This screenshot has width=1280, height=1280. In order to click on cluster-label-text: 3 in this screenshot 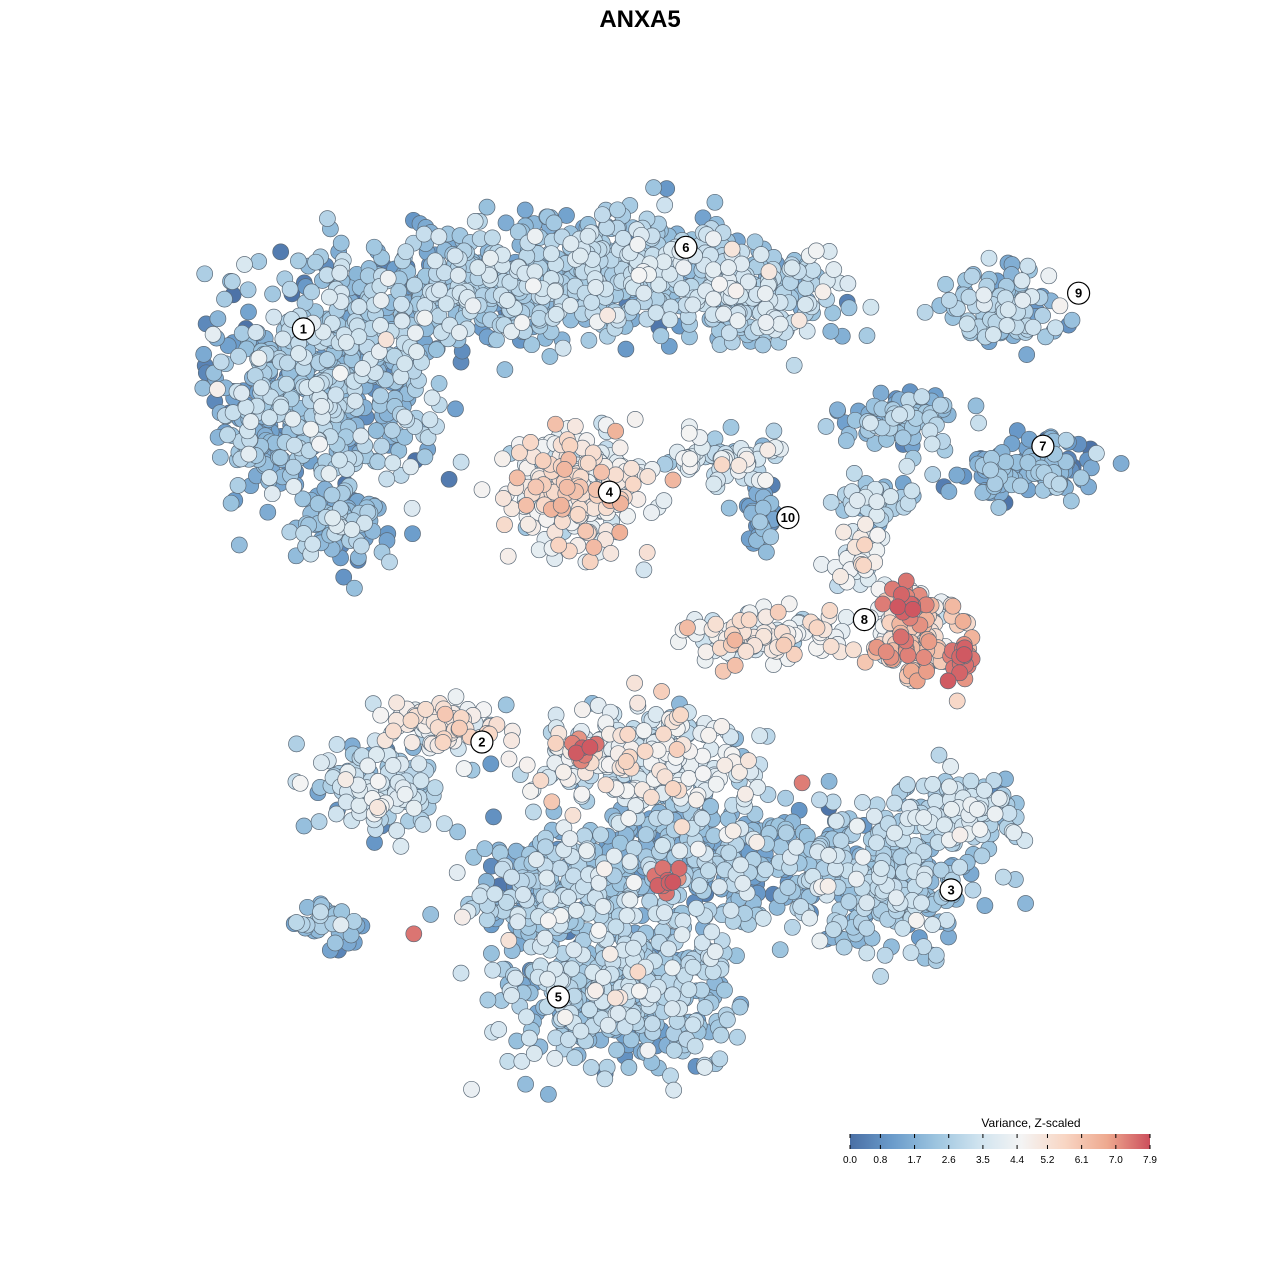, I will do `click(950, 889)`.